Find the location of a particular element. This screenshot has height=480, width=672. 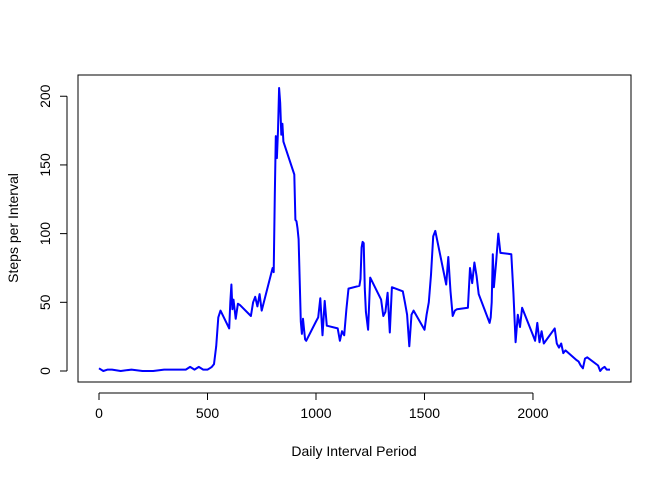

x-tick-label: 1000 is located at coordinates (315, 413).